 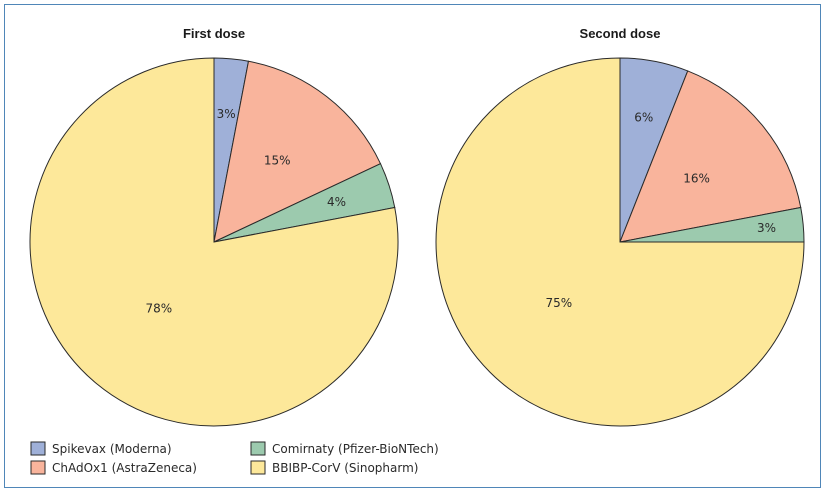 I want to click on legend-label-comirnaty: Comirnaty (Pfizer-BioNTech), so click(x=355, y=449).